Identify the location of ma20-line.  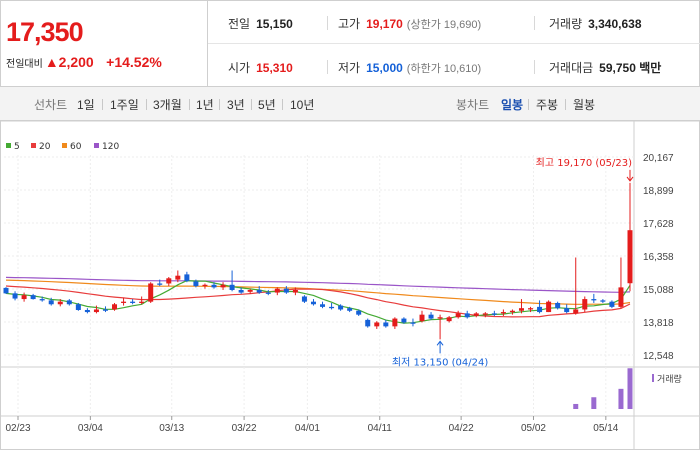
(318, 301).